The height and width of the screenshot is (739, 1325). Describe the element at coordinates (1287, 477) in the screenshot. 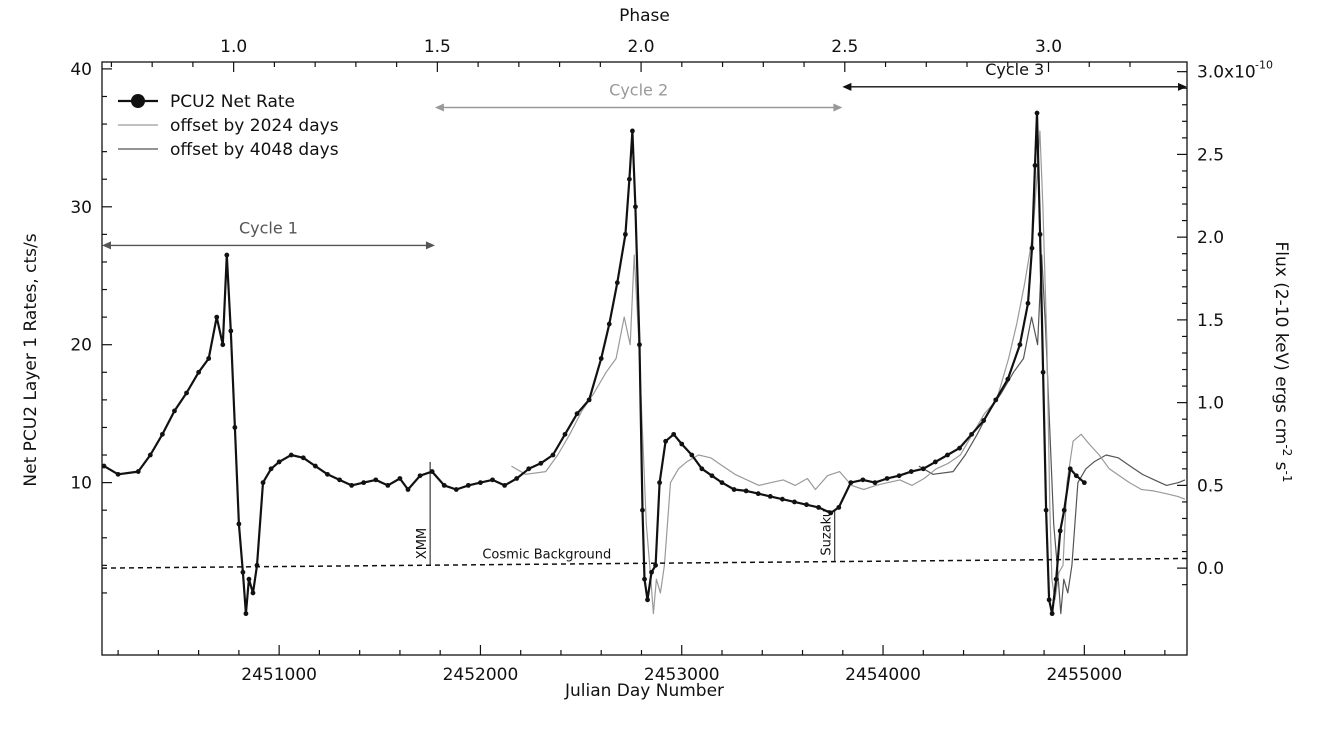

I see `y2-axis-title-part: -1` at that location.